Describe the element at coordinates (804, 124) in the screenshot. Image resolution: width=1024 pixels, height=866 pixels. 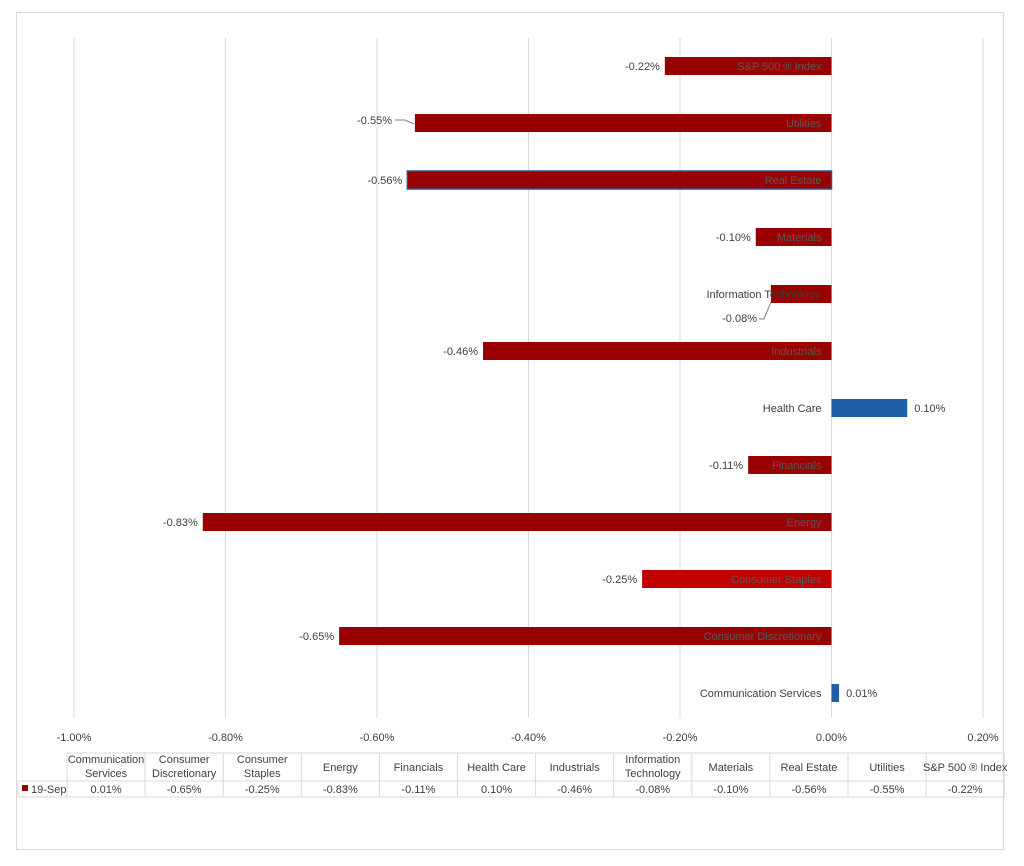
I see `category-label: Utilities` at that location.